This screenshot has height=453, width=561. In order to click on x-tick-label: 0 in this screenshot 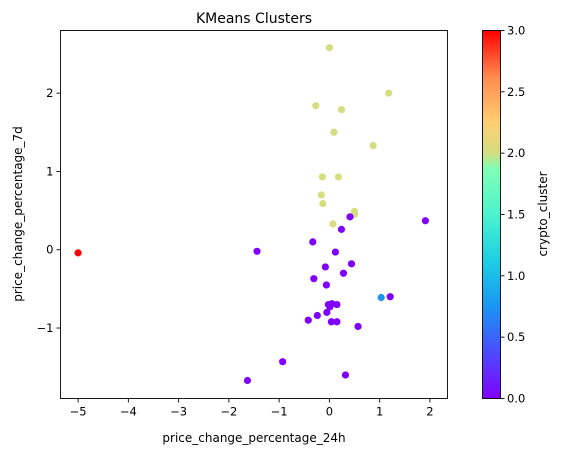, I will do `click(329, 412)`.